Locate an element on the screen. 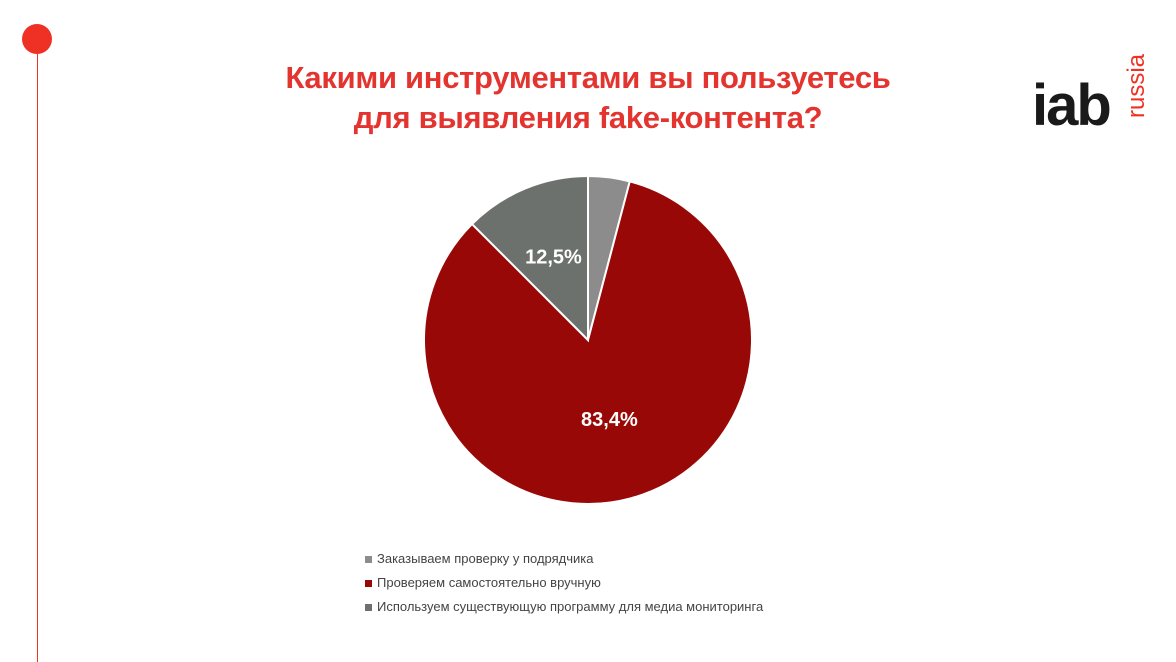 The image size is (1176, 662). pie-slice-monitoring-program is located at coordinates (529, 258).